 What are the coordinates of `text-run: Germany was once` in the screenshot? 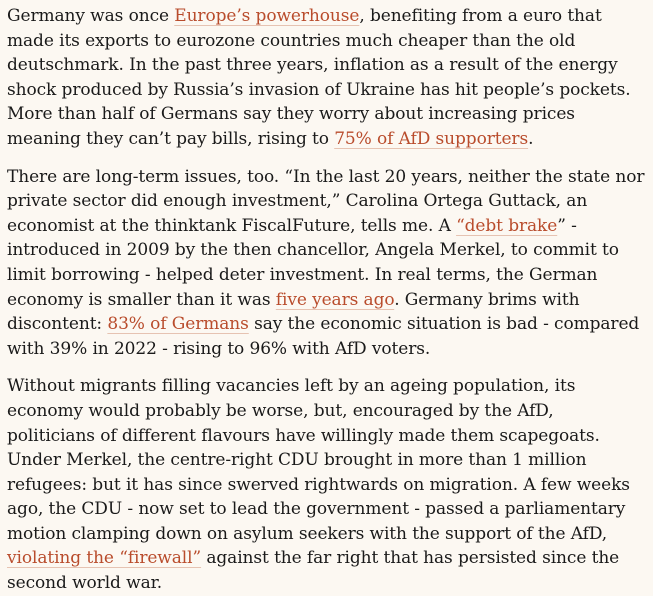 It's located at (91, 16).